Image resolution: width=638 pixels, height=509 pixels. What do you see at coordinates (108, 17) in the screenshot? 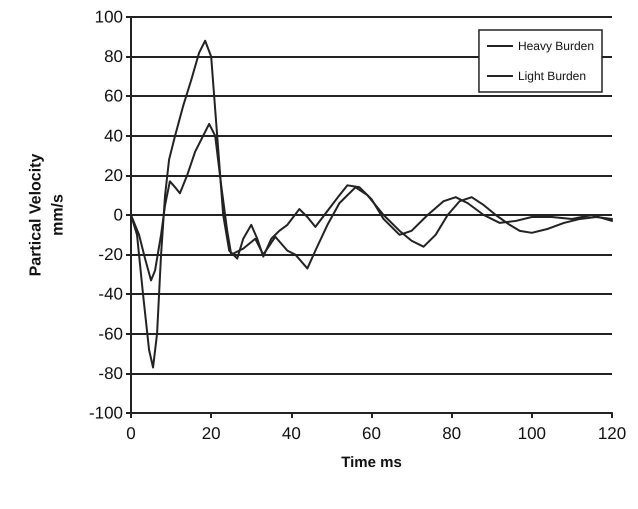
I see `y-tick-label: 100` at bounding box center [108, 17].